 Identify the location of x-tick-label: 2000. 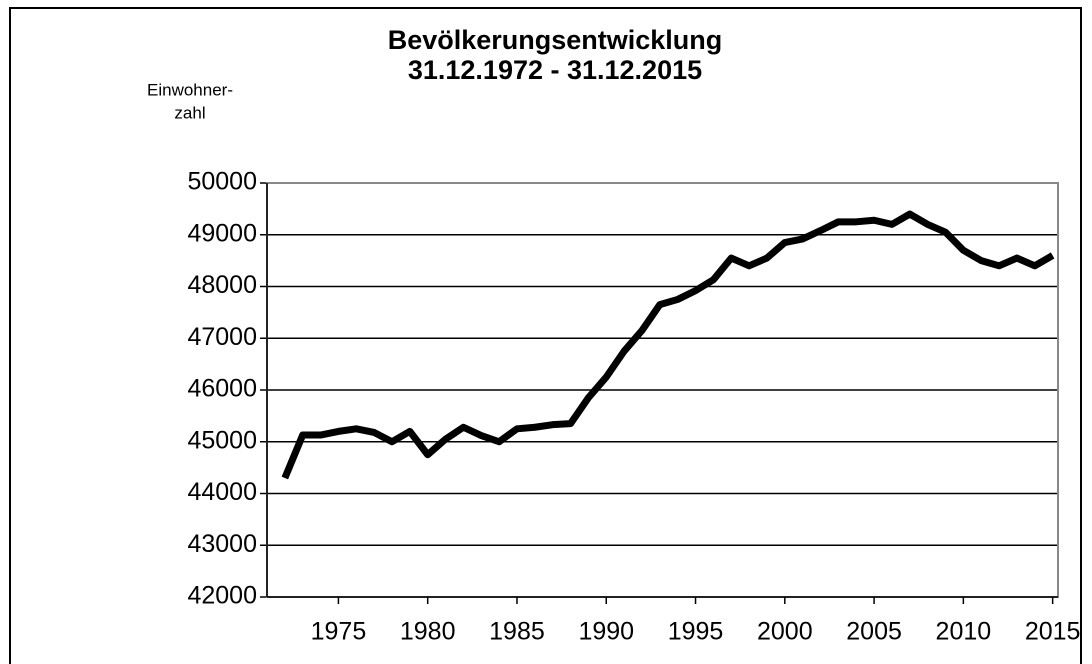
(785, 632).